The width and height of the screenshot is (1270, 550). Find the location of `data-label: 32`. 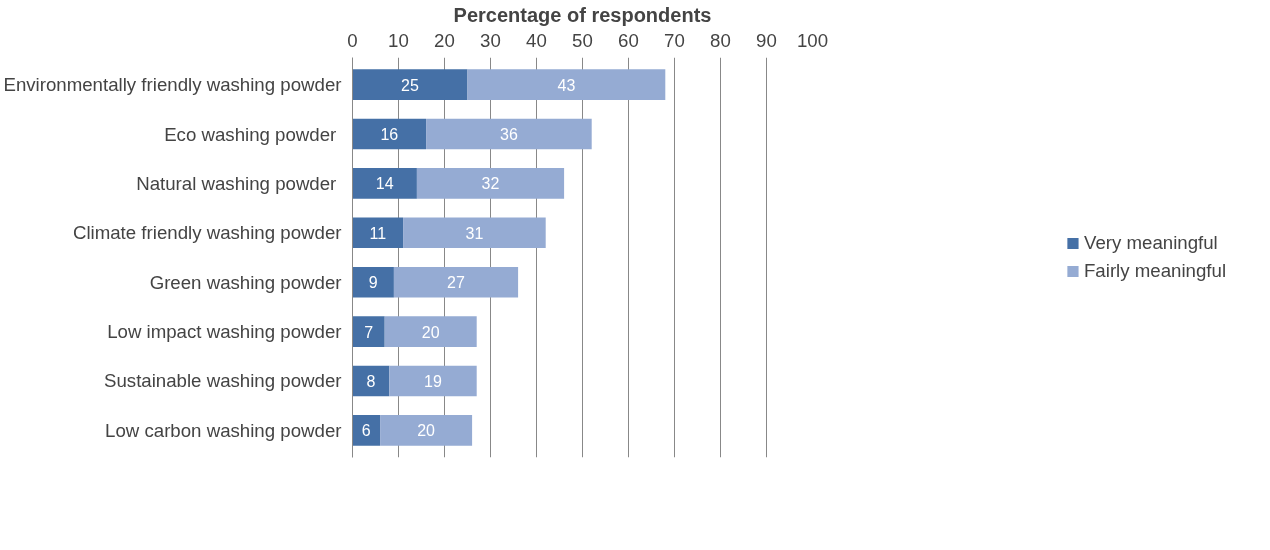

data-label: 32 is located at coordinates (490, 184).